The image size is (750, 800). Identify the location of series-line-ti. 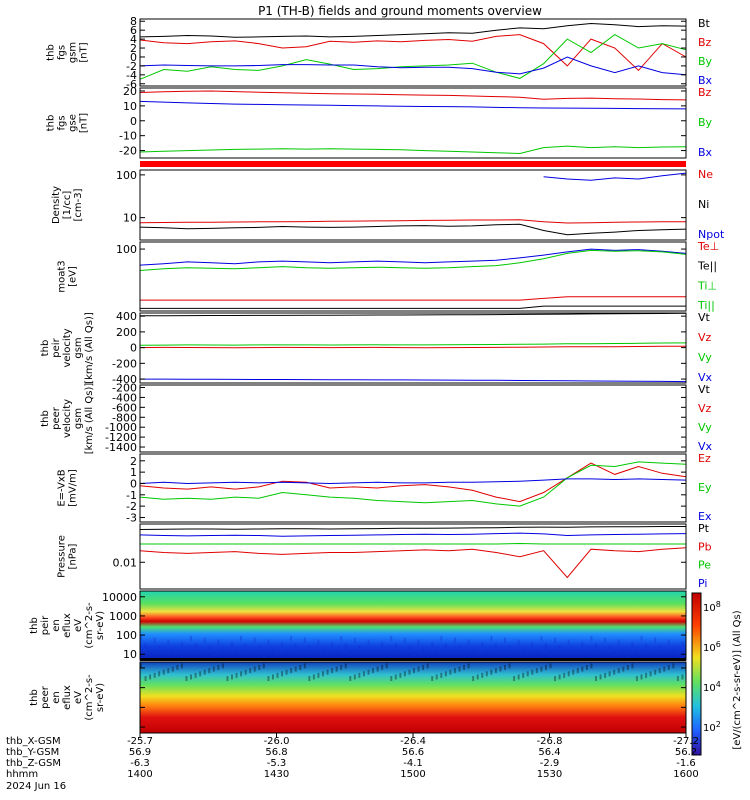
(413, 257).